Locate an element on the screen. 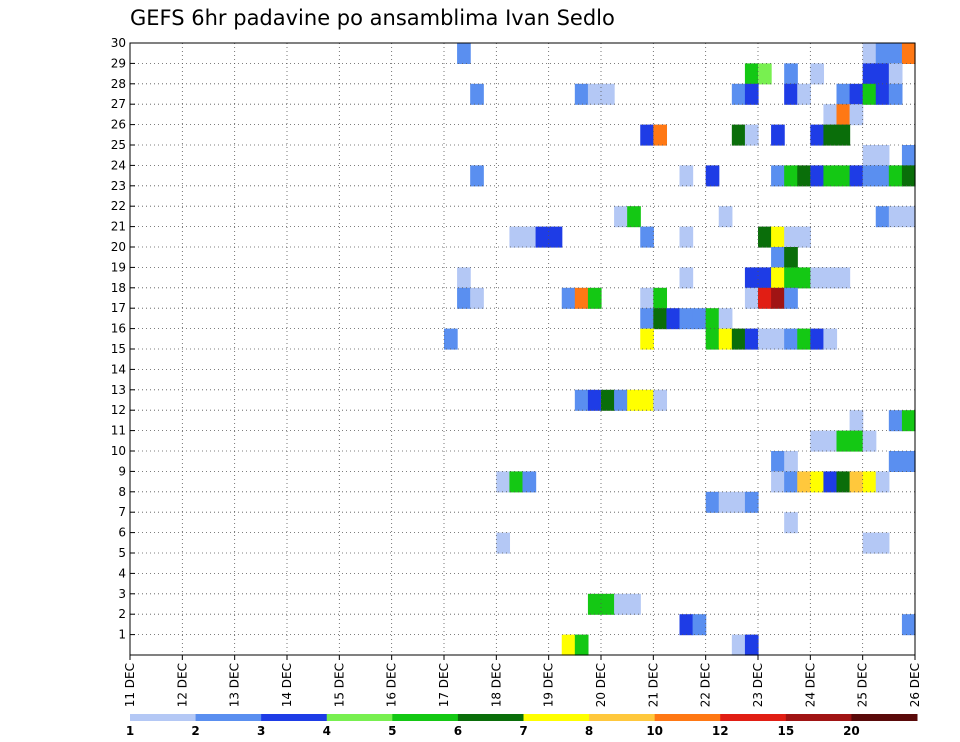  colorbar-label: 5 is located at coordinates (392, 731).